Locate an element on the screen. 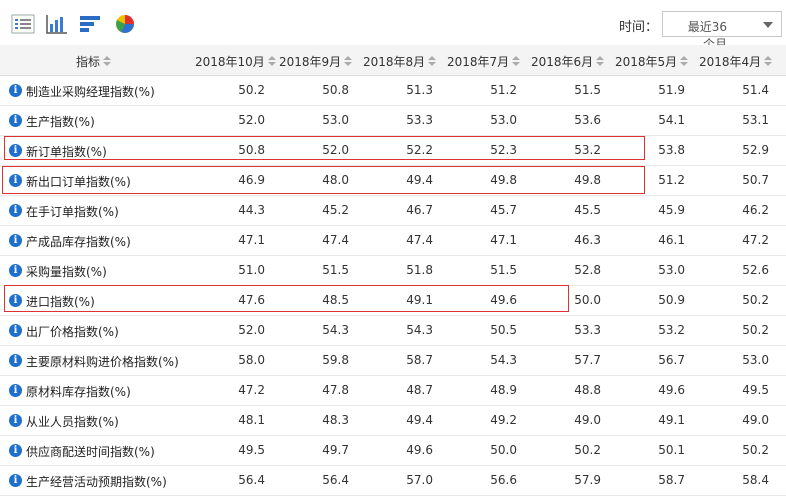  table-cell: 58.7 is located at coordinates (419, 360).